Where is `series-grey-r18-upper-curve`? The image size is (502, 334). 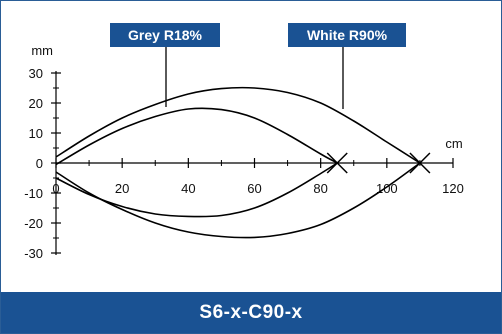 series-grey-r18-upper-curve is located at coordinates (196, 136).